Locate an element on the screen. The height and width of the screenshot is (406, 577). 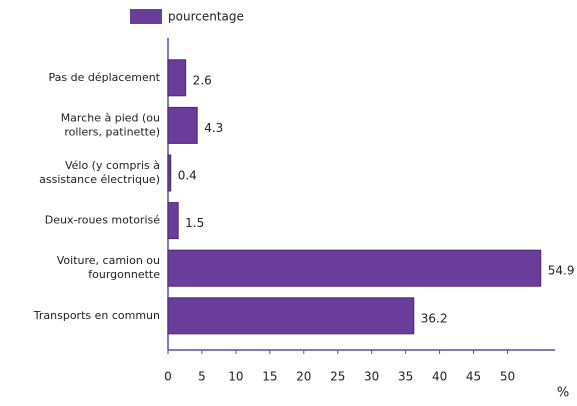
y-tick-label: Transports en commun is located at coordinates (96, 315).